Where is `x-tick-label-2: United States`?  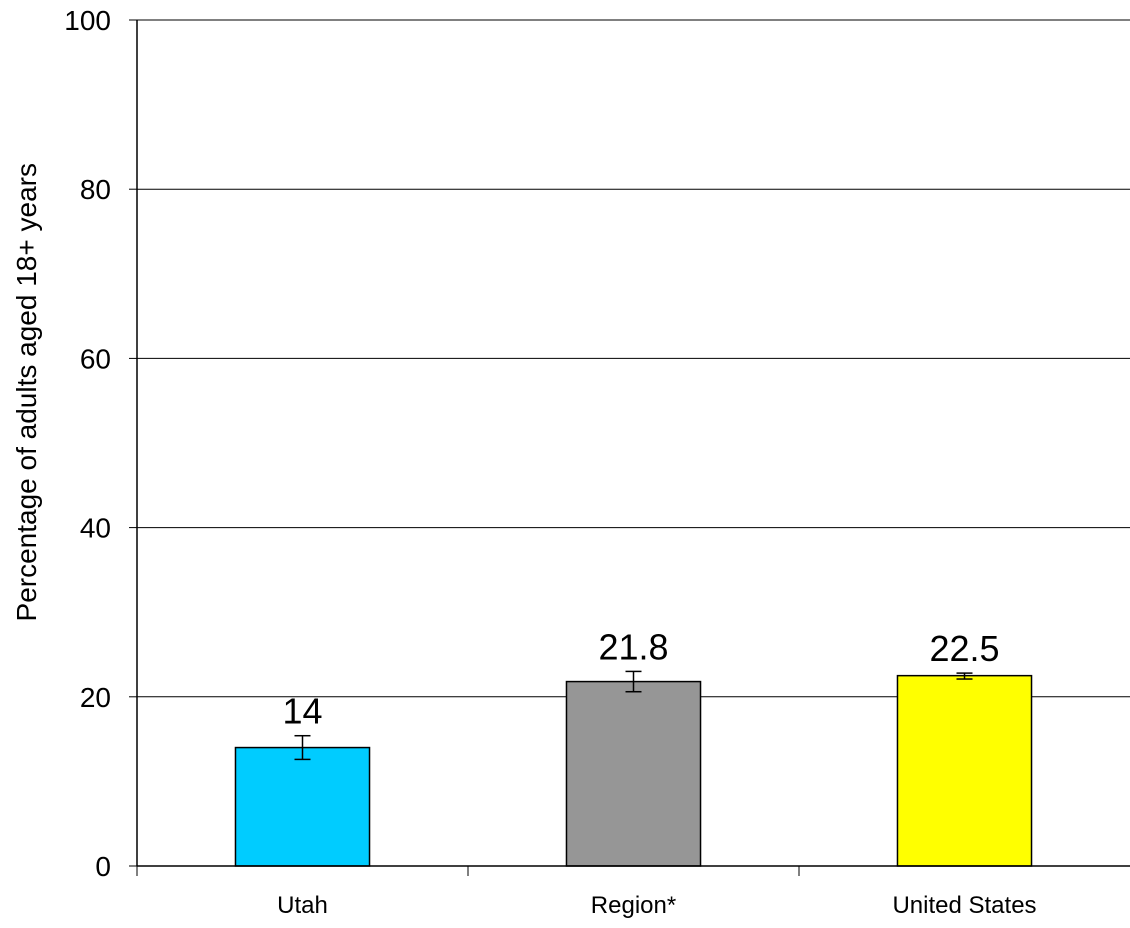 x-tick-label-2: United States is located at coordinates (964, 905).